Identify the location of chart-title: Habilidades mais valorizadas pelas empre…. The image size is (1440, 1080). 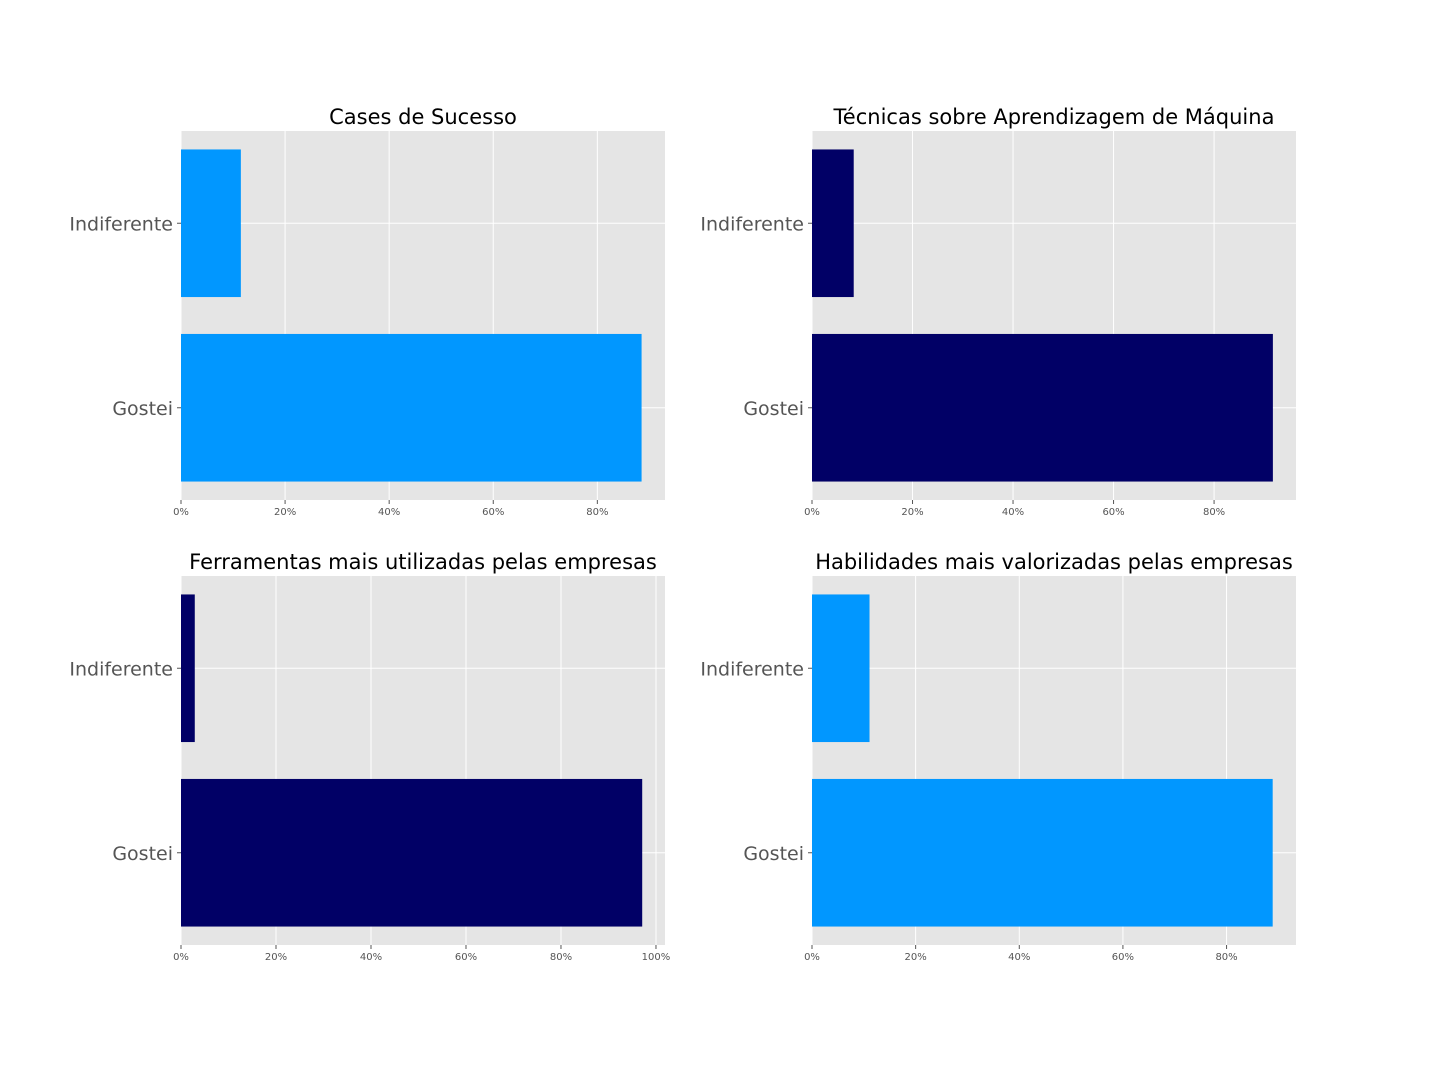
(1054, 562).